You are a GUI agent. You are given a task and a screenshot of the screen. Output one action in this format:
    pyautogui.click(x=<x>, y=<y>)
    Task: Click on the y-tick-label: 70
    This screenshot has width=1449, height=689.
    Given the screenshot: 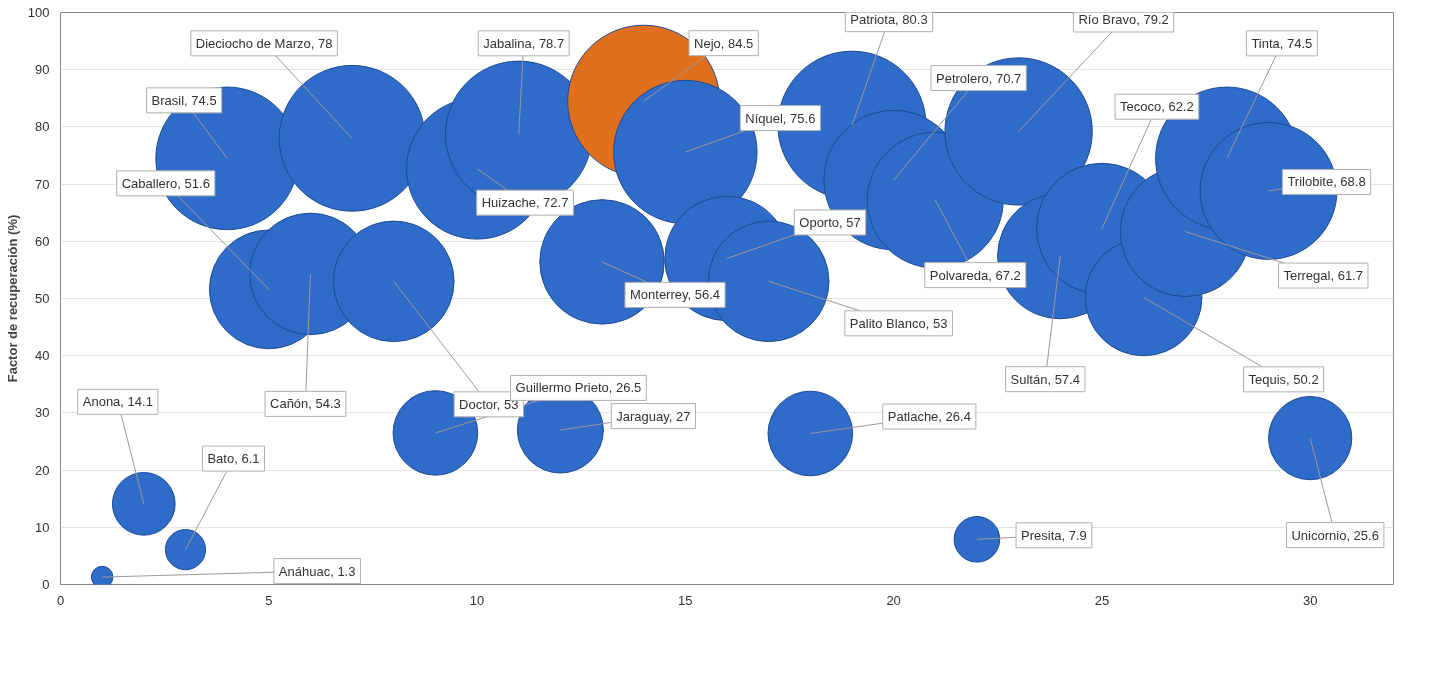 What is the action you would take?
    pyautogui.click(x=42, y=184)
    